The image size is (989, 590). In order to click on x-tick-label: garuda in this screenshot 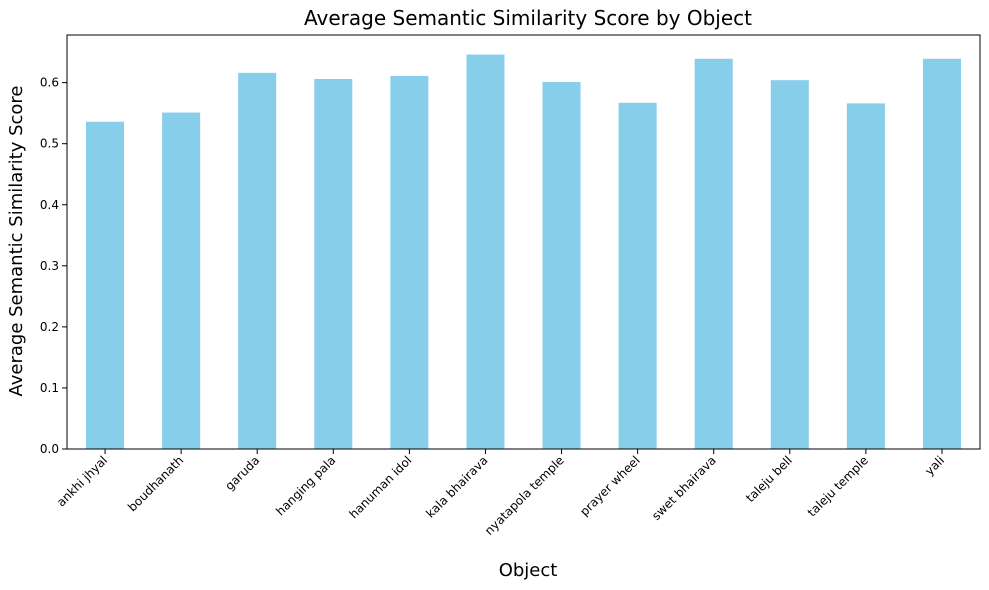, I will do `click(242, 473)`.